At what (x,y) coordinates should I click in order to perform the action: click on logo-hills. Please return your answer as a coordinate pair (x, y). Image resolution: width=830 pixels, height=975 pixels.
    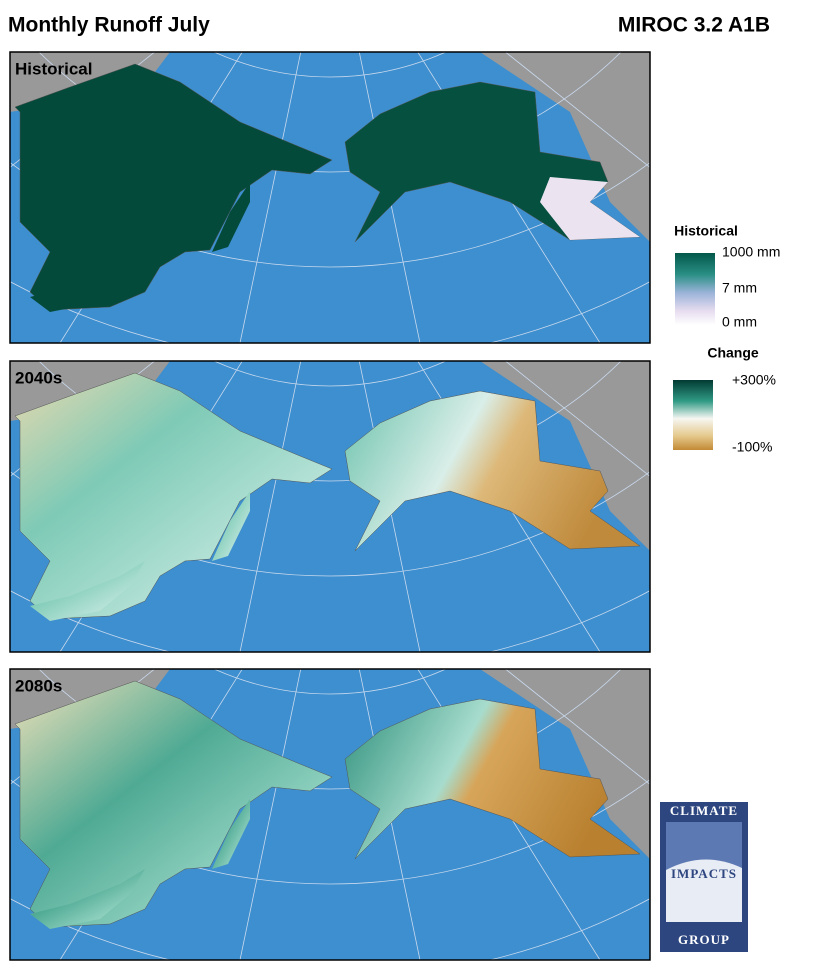
    Looking at the image, I should click on (704, 890).